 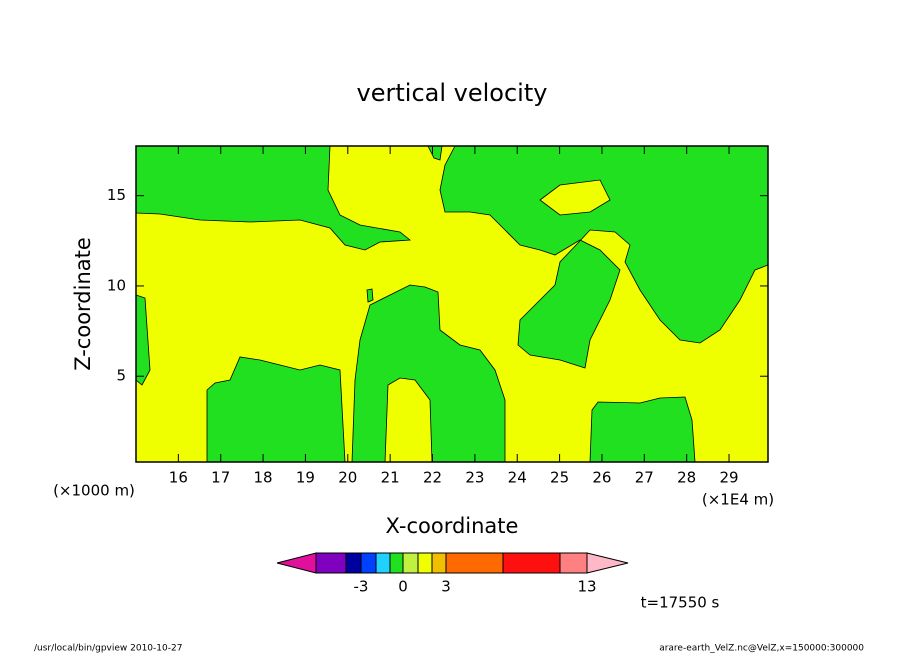 What do you see at coordinates (116, 285) in the screenshot?
I see `y-tick-label: 10` at bounding box center [116, 285].